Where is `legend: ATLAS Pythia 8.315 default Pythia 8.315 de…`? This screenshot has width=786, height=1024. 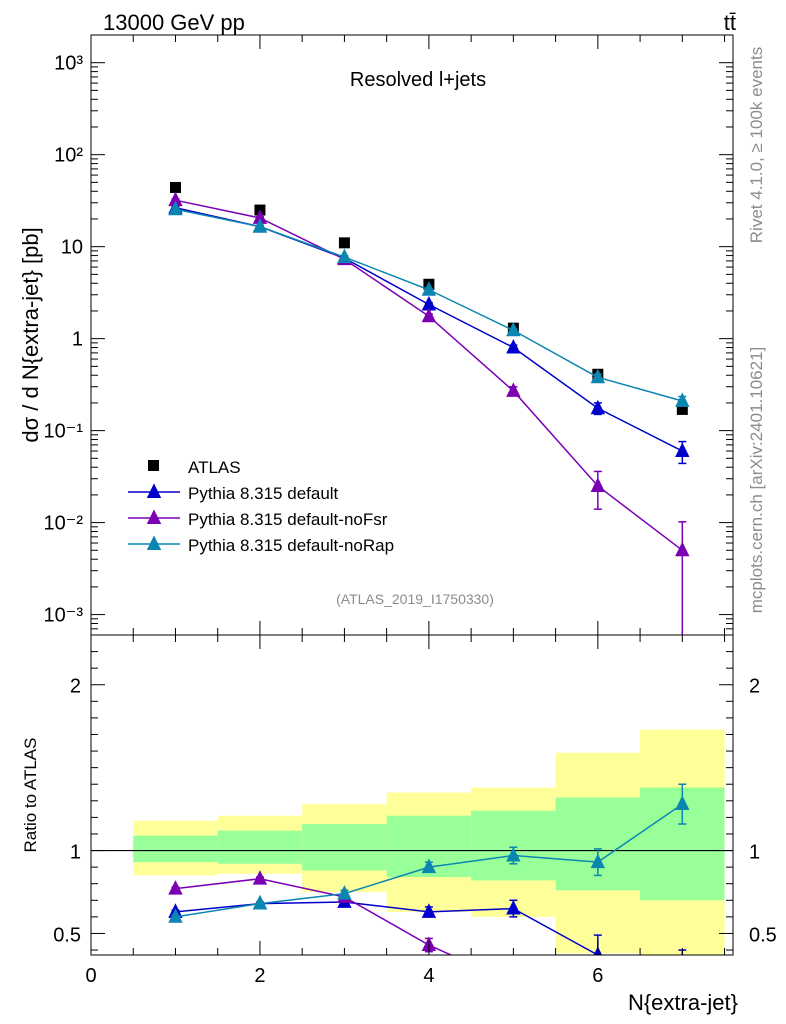
legend: ATLAS Pythia 8.315 default Pythia 8.315 de… is located at coordinates (261, 506).